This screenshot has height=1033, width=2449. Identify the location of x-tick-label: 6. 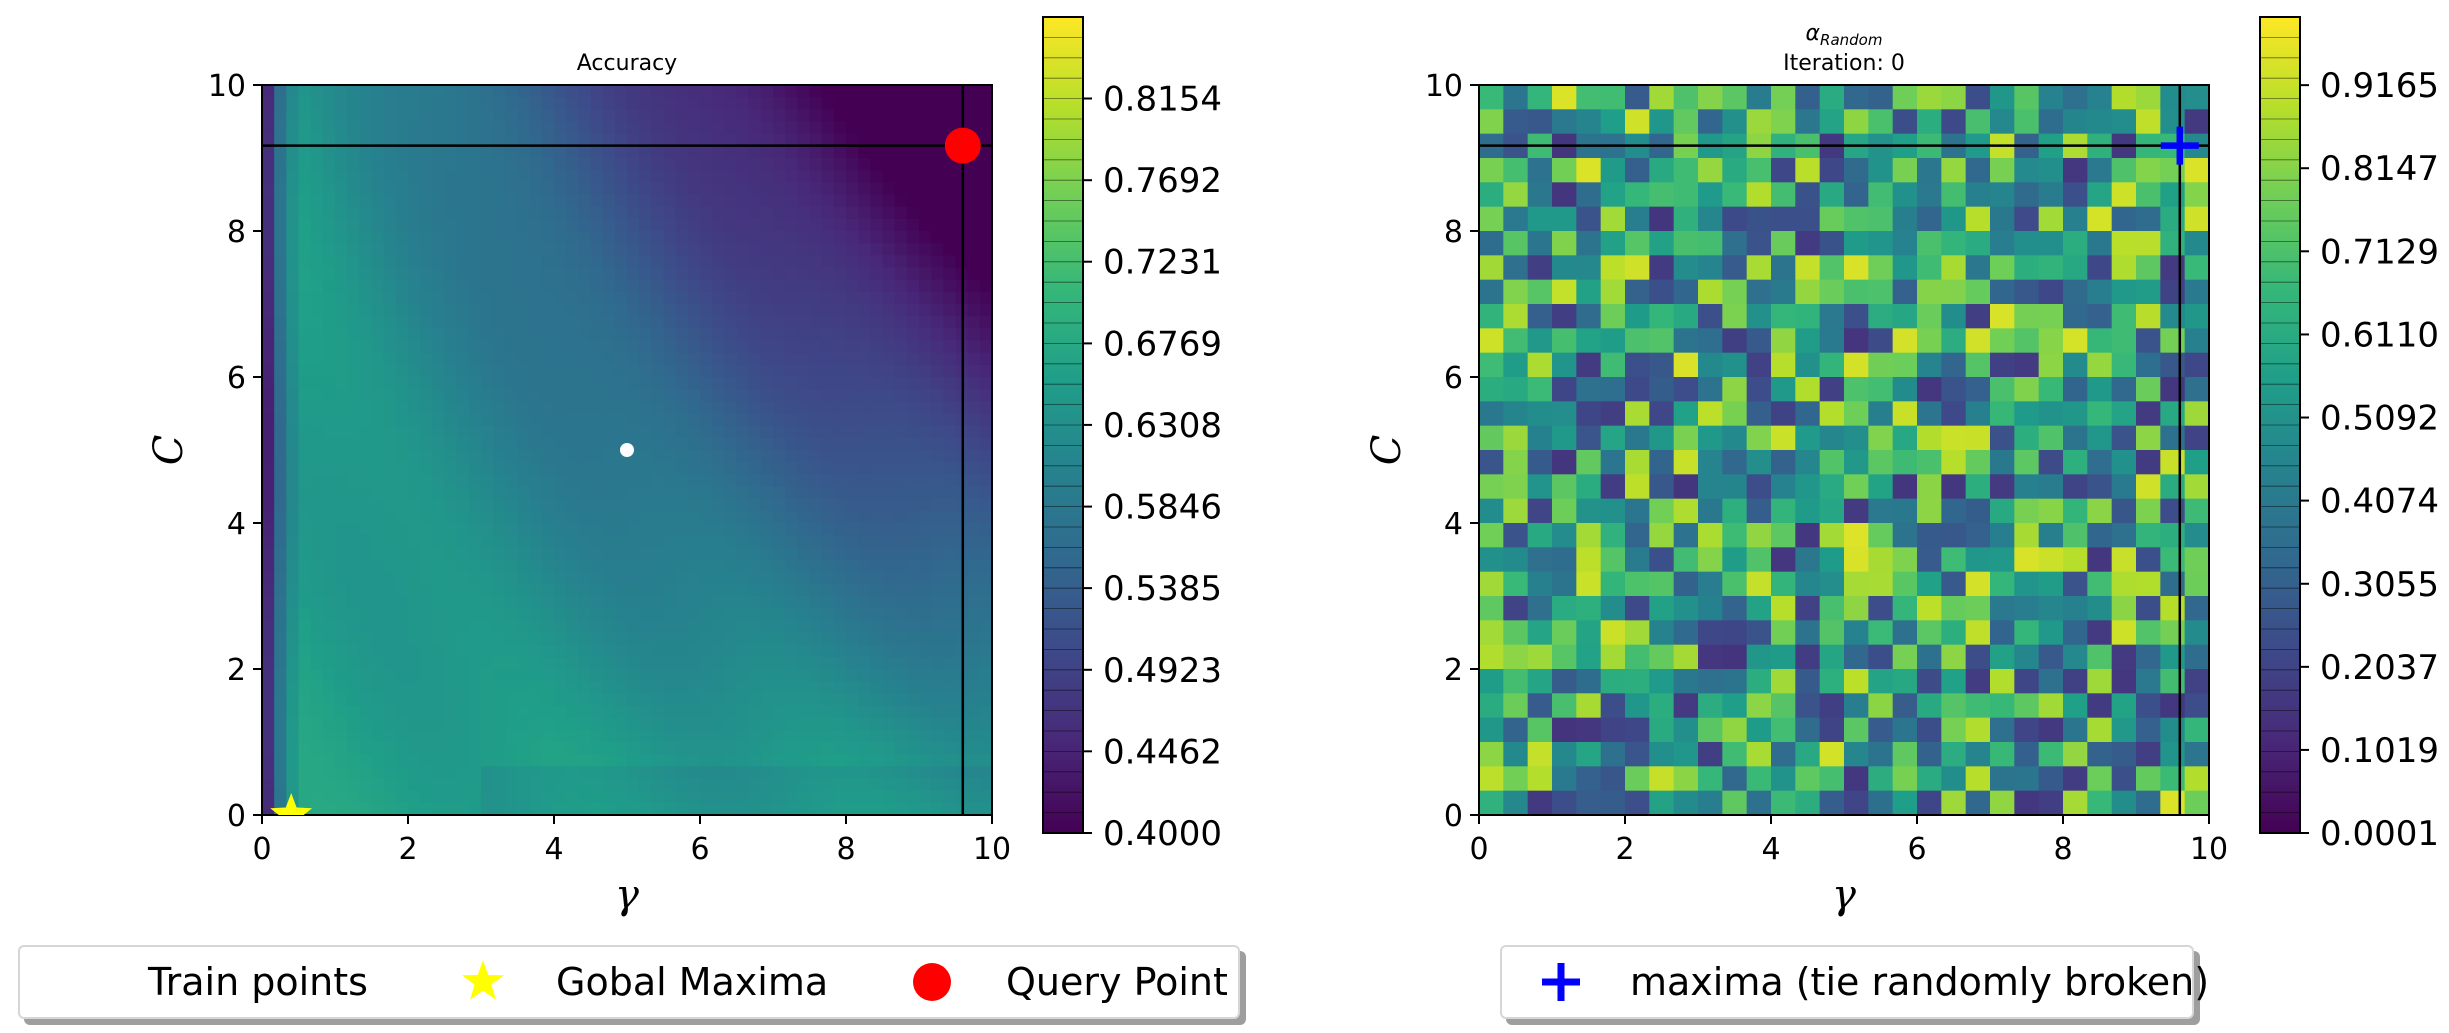
(699, 849).